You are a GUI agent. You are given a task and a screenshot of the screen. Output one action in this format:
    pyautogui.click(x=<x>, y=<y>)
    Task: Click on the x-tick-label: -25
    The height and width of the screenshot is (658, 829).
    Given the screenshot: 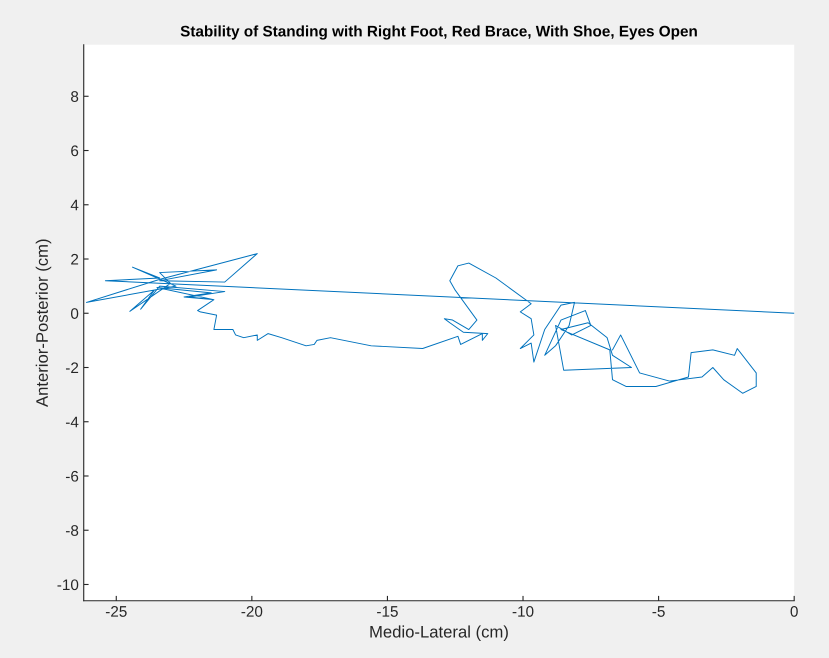 What is the action you would take?
    pyautogui.click(x=116, y=611)
    